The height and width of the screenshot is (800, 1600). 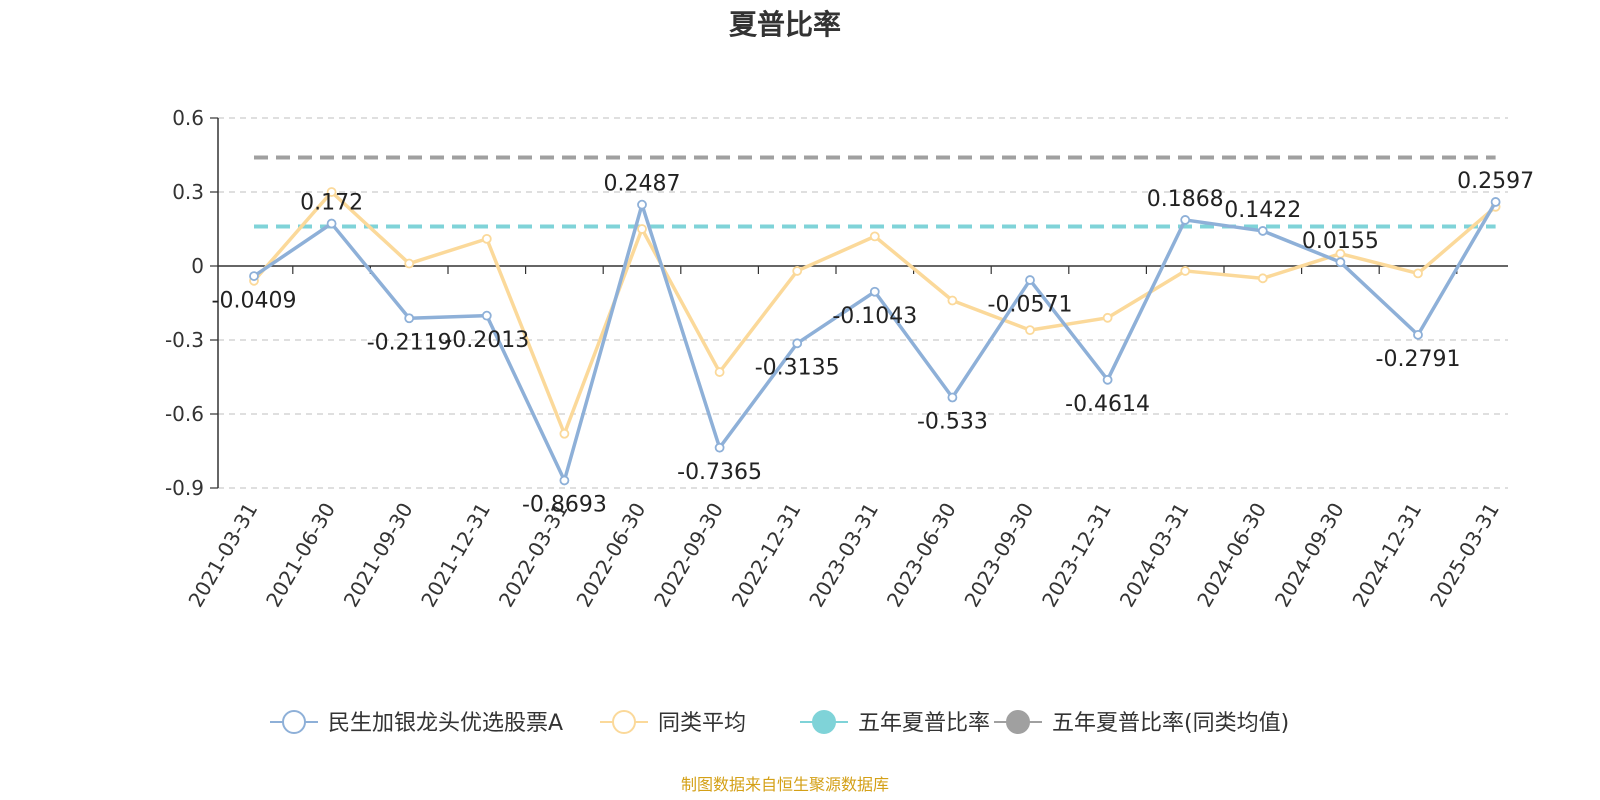 I want to click on legend-label: 民生加银龙头优选股票A, so click(x=445, y=723).